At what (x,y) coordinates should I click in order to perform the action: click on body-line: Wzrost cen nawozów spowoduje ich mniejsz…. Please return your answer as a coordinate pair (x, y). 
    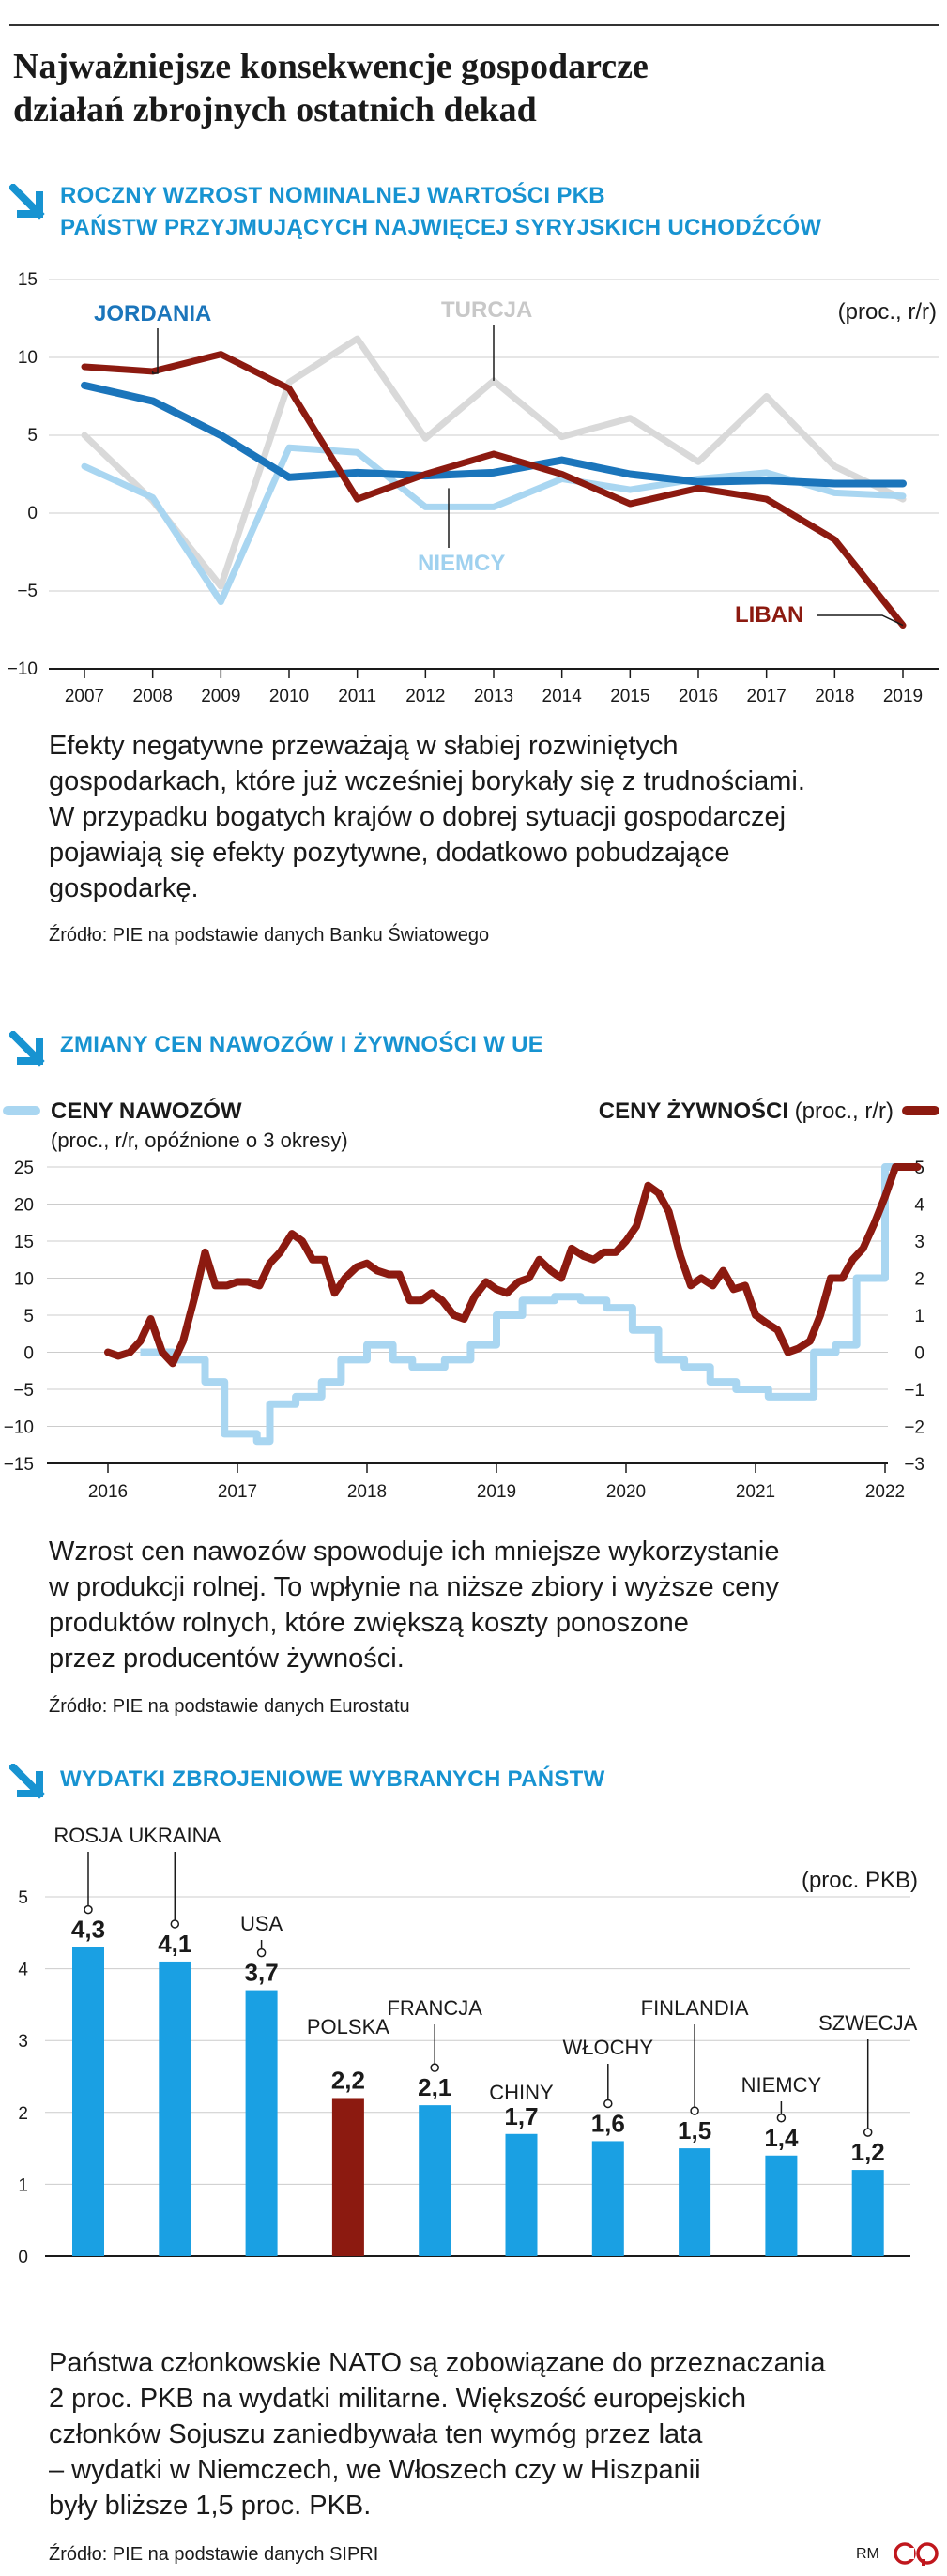
    Looking at the image, I should click on (415, 1552).